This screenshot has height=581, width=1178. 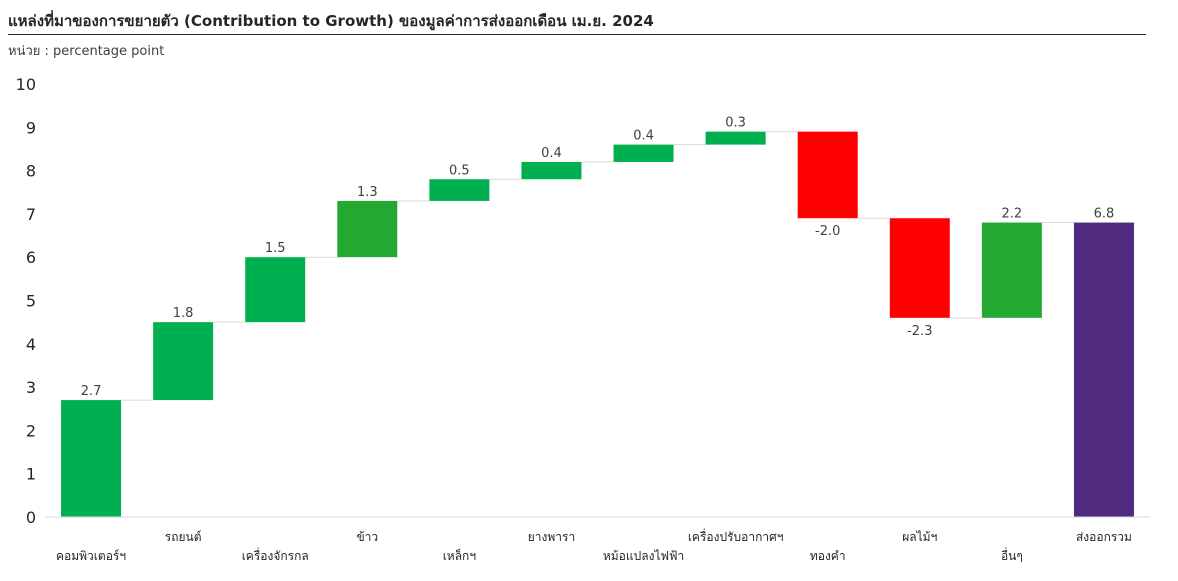 I want to click on y-axis-ticks: 0 1 2 3 4 5 6 7 8 9 10, so click(x=26, y=301).